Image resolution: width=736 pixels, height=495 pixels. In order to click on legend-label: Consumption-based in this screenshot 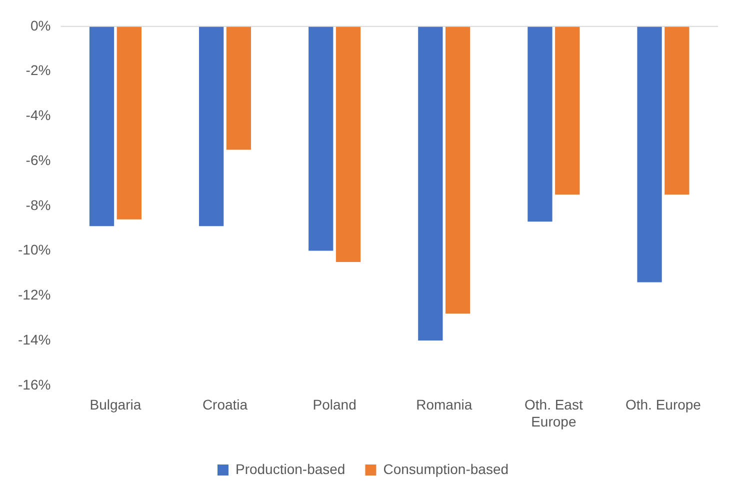, I will do `click(446, 468)`.